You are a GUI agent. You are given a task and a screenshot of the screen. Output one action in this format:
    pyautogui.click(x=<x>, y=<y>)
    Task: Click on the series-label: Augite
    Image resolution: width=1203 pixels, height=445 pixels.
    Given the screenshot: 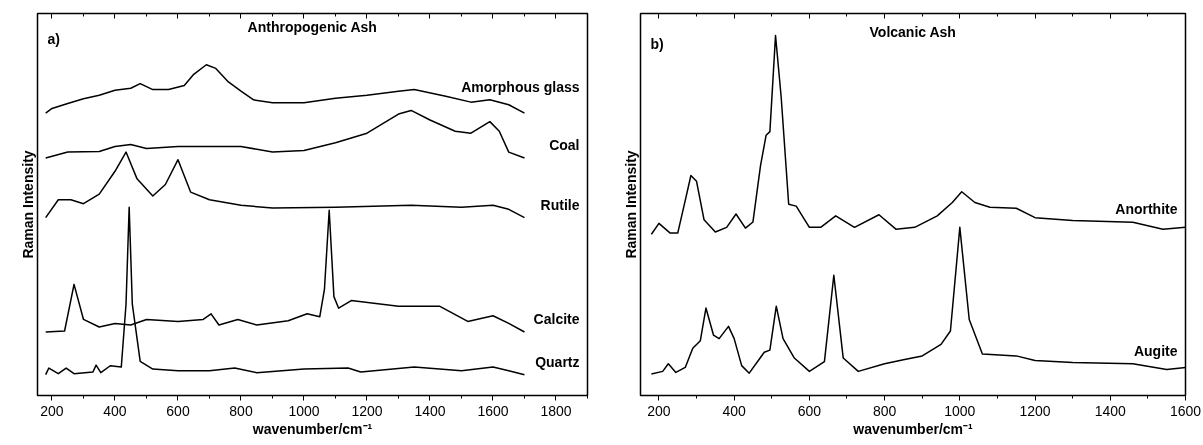 What is the action you would take?
    pyautogui.click(x=1155, y=350)
    